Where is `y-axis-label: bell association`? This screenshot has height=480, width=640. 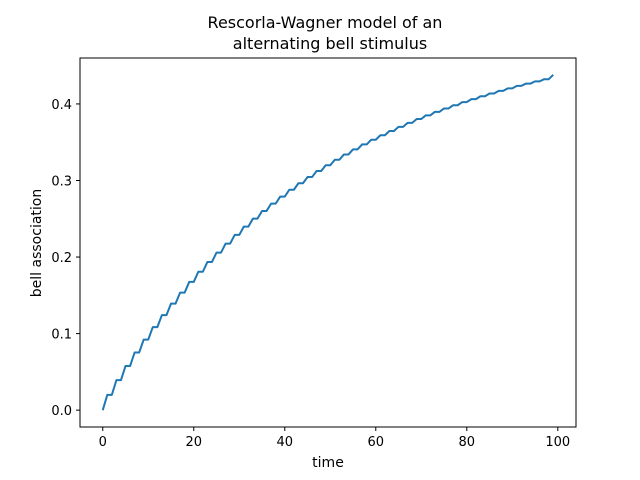 y-axis-label: bell association is located at coordinates (37, 243).